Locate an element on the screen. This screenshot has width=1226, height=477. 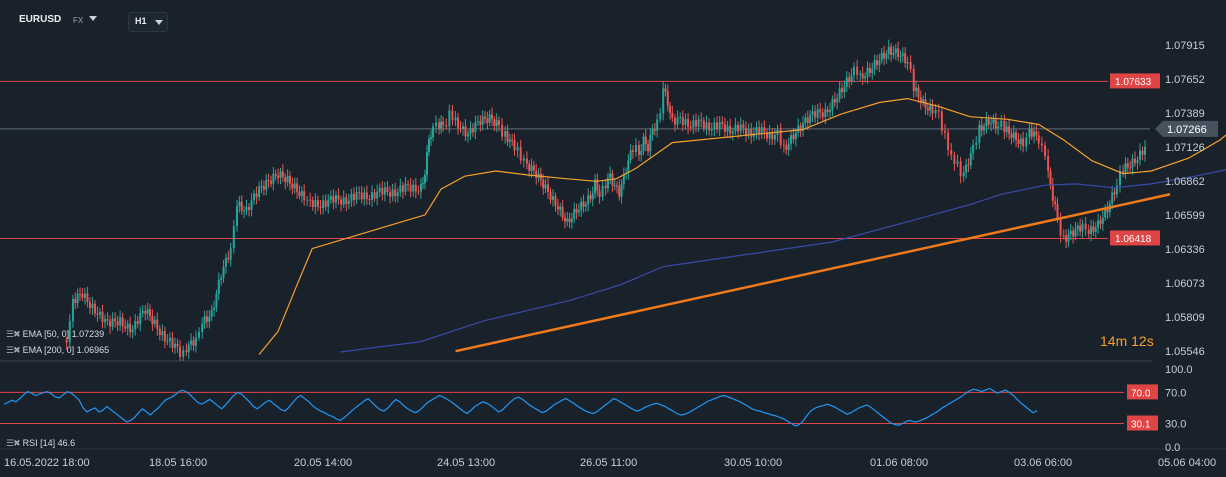
y-tick-label: 1.07389 is located at coordinates (1185, 114).